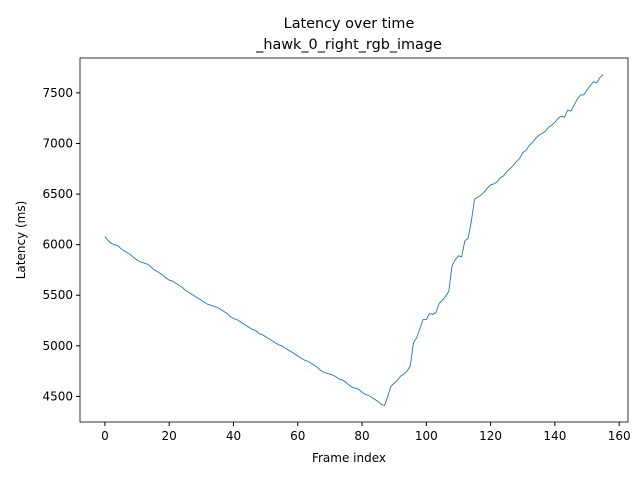 This screenshot has height=484, width=640. What do you see at coordinates (426, 436) in the screenshot?
I see `x-tick-label: 100` at bounding box center [426, 436].